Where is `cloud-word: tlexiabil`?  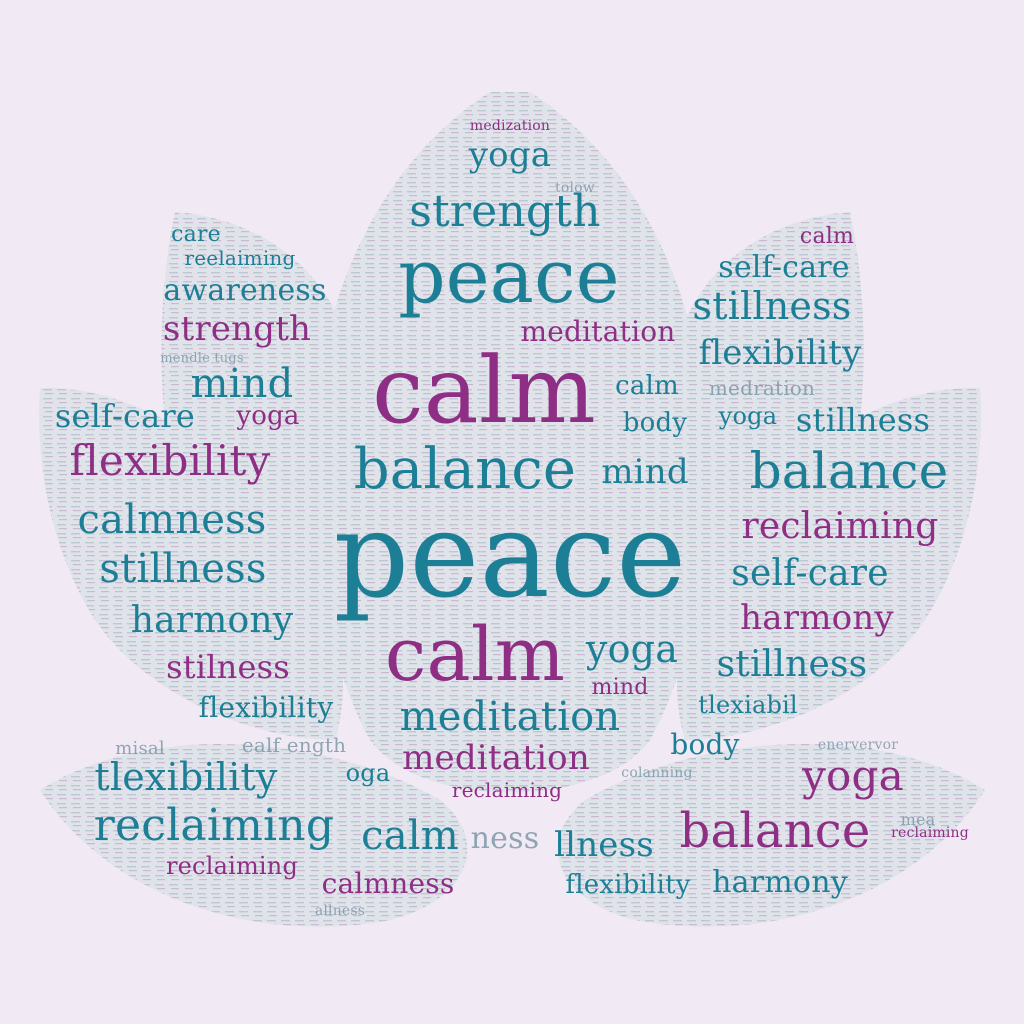
cloud-word: tlexiabil is located at coordinates (748, 705).